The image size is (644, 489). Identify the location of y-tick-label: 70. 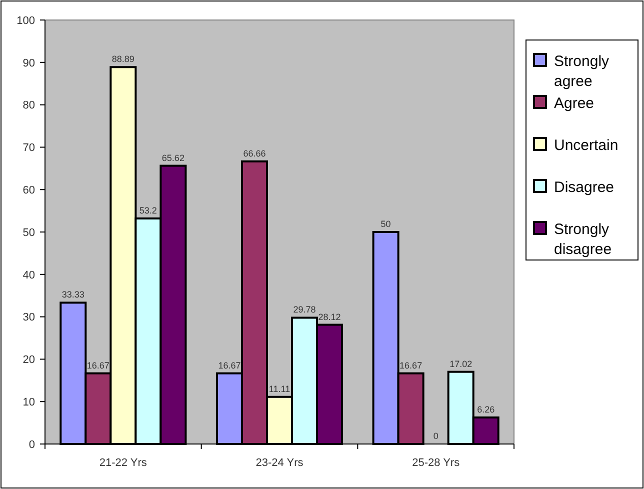
(28, 148).